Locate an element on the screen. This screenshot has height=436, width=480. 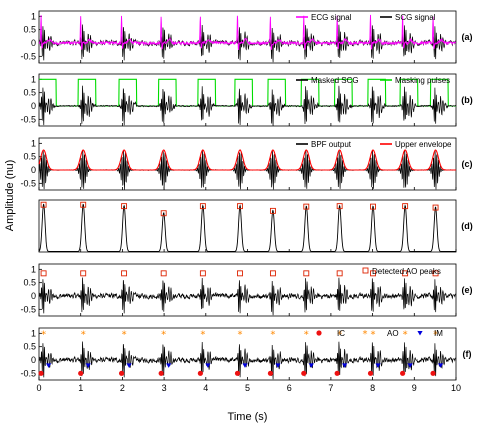
legend-label: BPF output is located at coordinates (331, 144).